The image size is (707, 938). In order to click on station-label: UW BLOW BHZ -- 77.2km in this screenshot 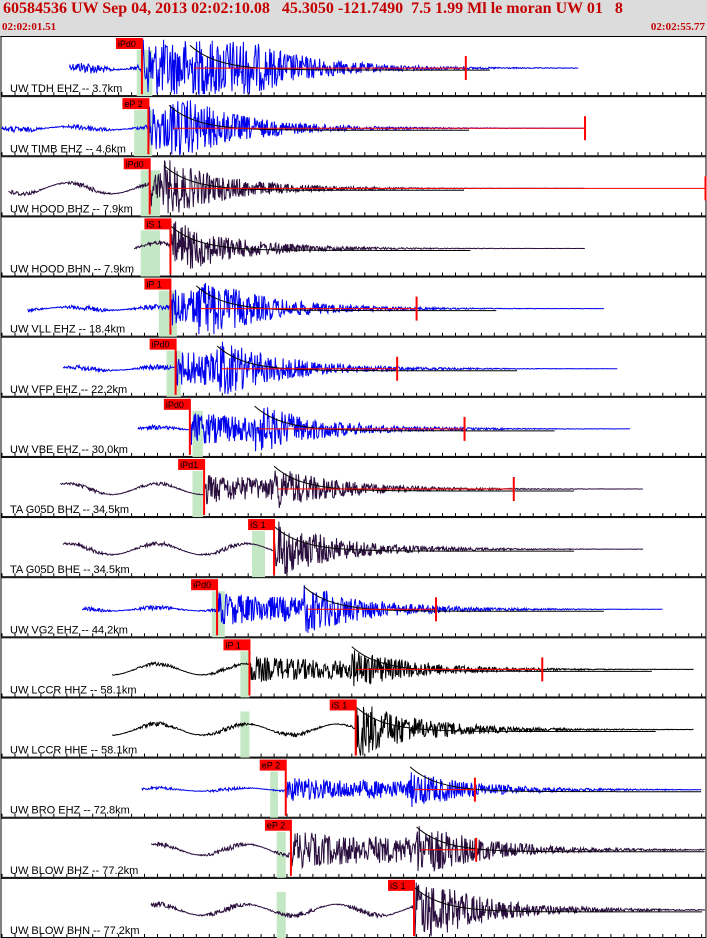, I will do `click(74, 871)`.